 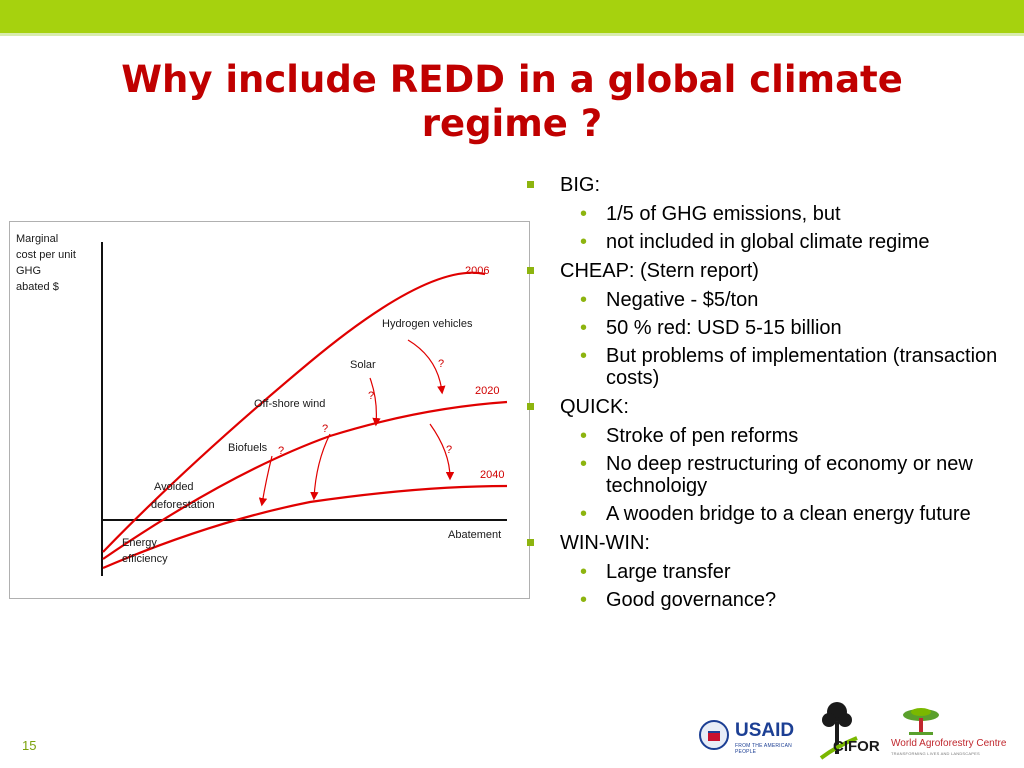 I want to click on usaid-tagline: FROM THE AMERICAN PEOPLE, so click(x=763, y=749).